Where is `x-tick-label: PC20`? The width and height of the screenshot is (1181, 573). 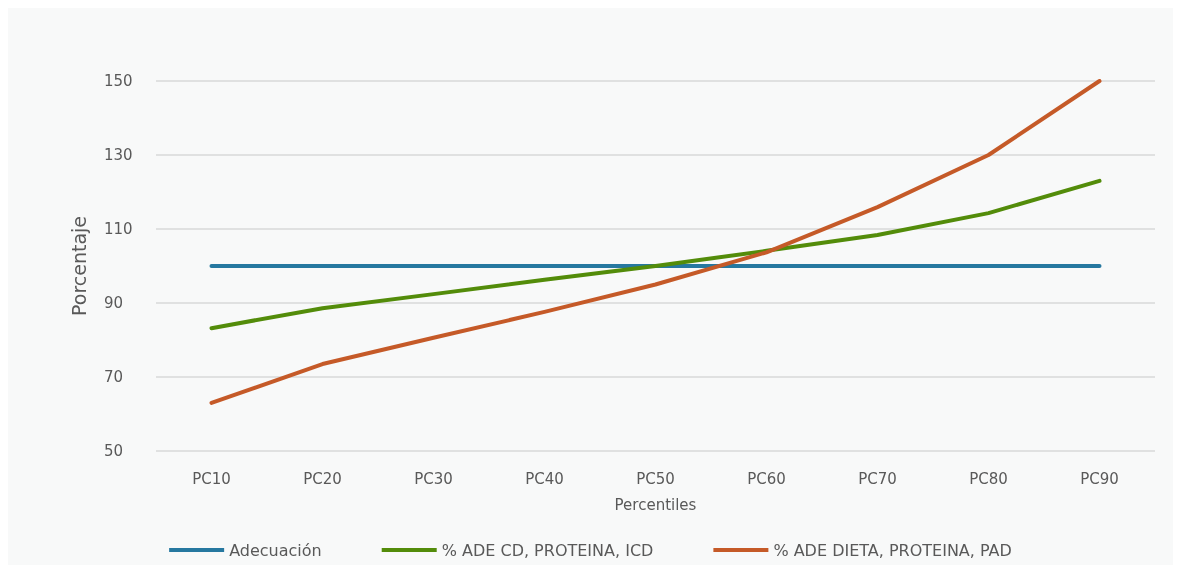 x-tick-label: PC20 is located at coordinates (322, 478).